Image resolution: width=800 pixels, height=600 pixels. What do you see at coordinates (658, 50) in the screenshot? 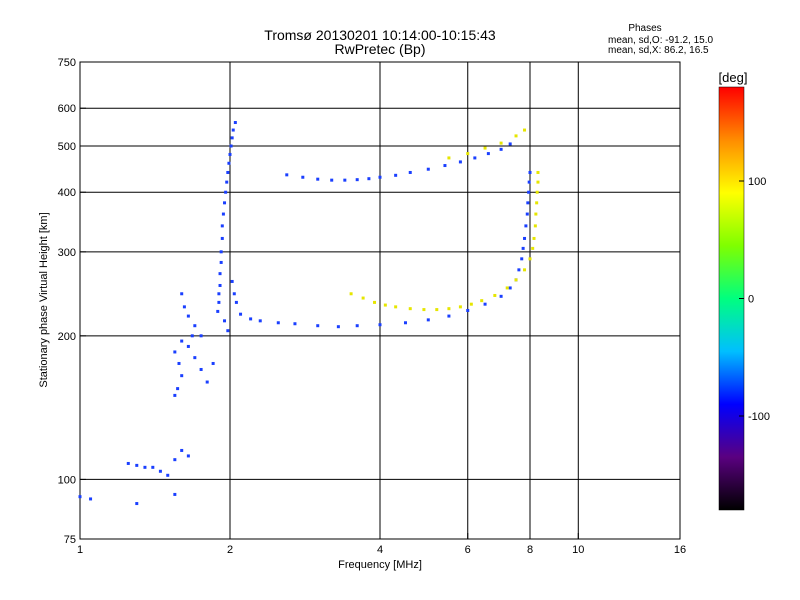
I see `legend-line-x: mean, sd,X: 86.2, 16.5` at bounding box center [658, 50].